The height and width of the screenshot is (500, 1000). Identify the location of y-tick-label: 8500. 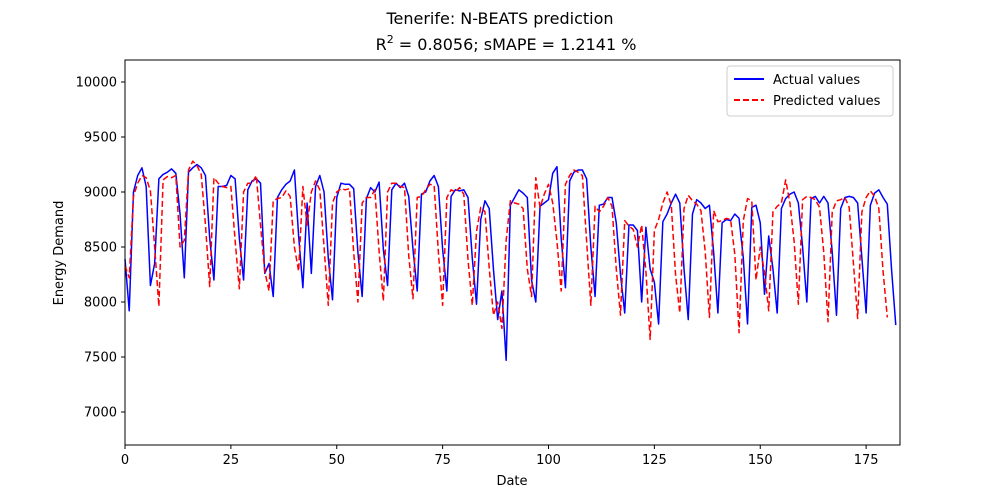
(100, 248).